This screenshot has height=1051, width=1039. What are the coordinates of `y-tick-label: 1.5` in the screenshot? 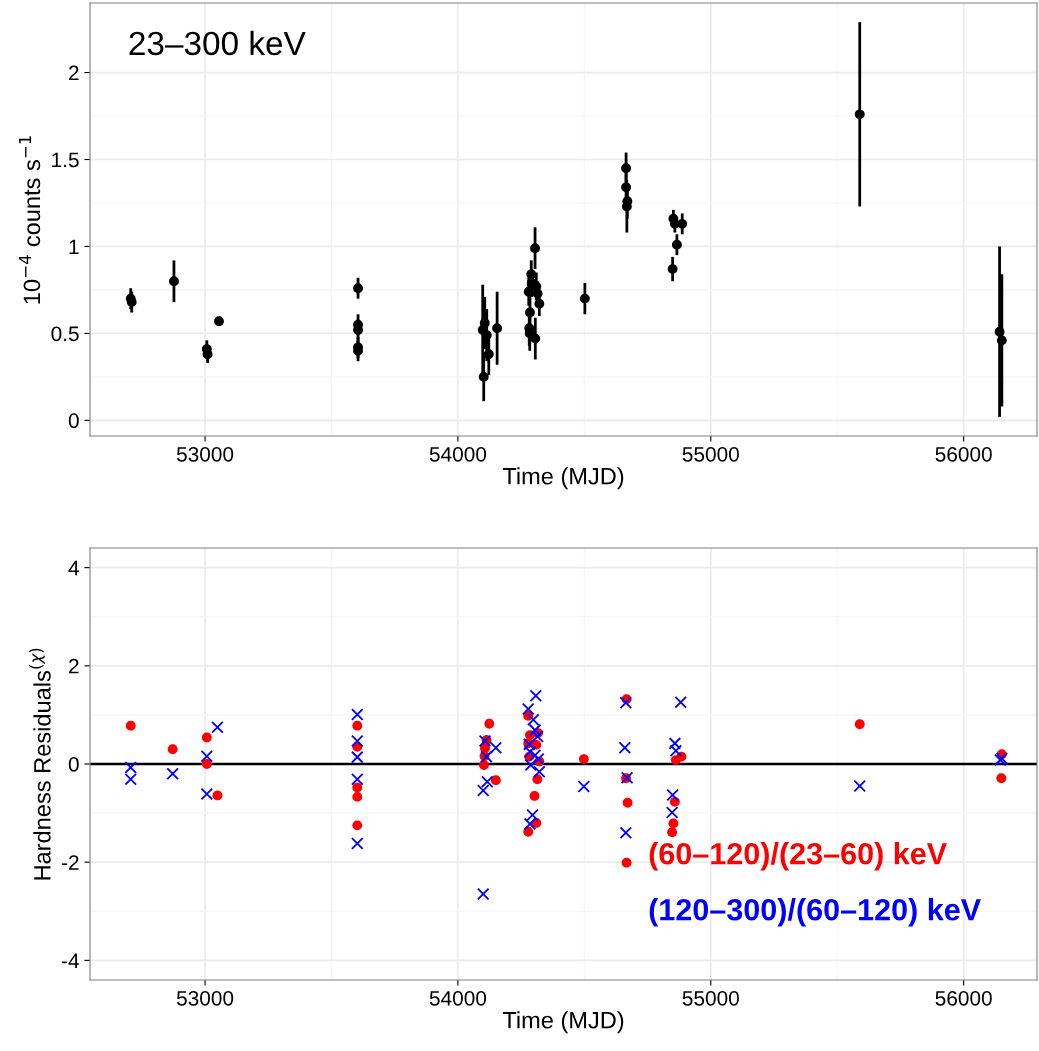 It's located at (65, 160).